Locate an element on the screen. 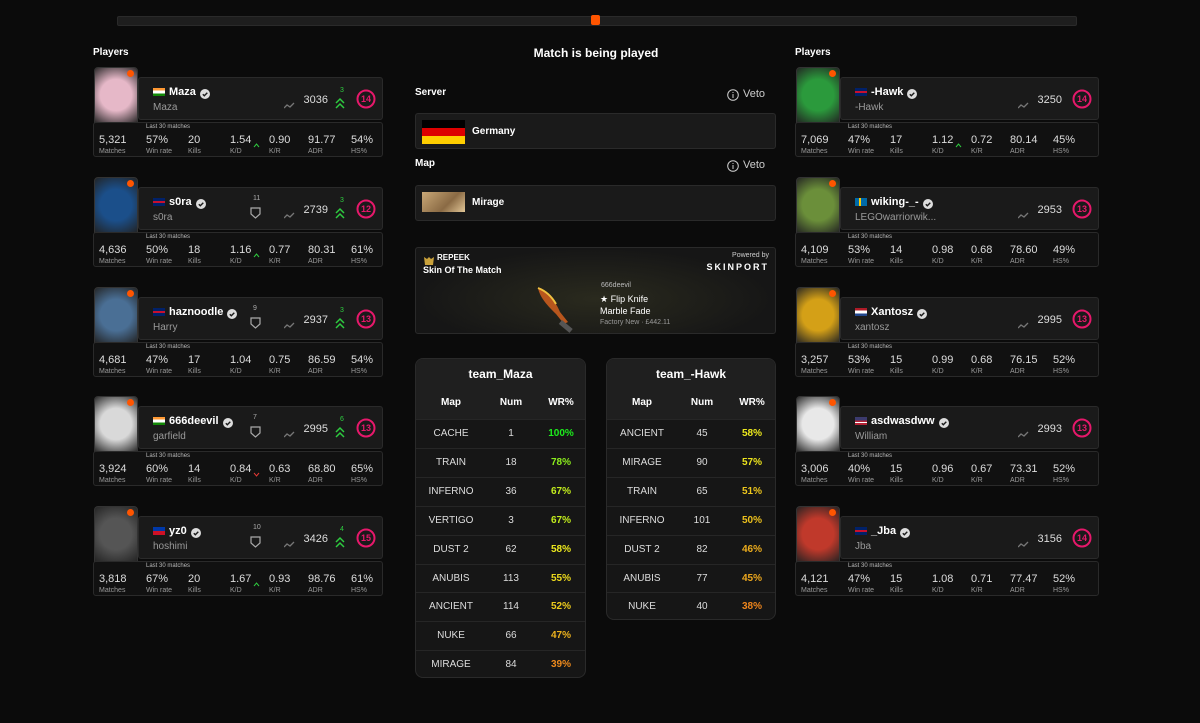 This screenshot has width=1200, height=723. elo: 2995 is located at coordinates (315, 429).